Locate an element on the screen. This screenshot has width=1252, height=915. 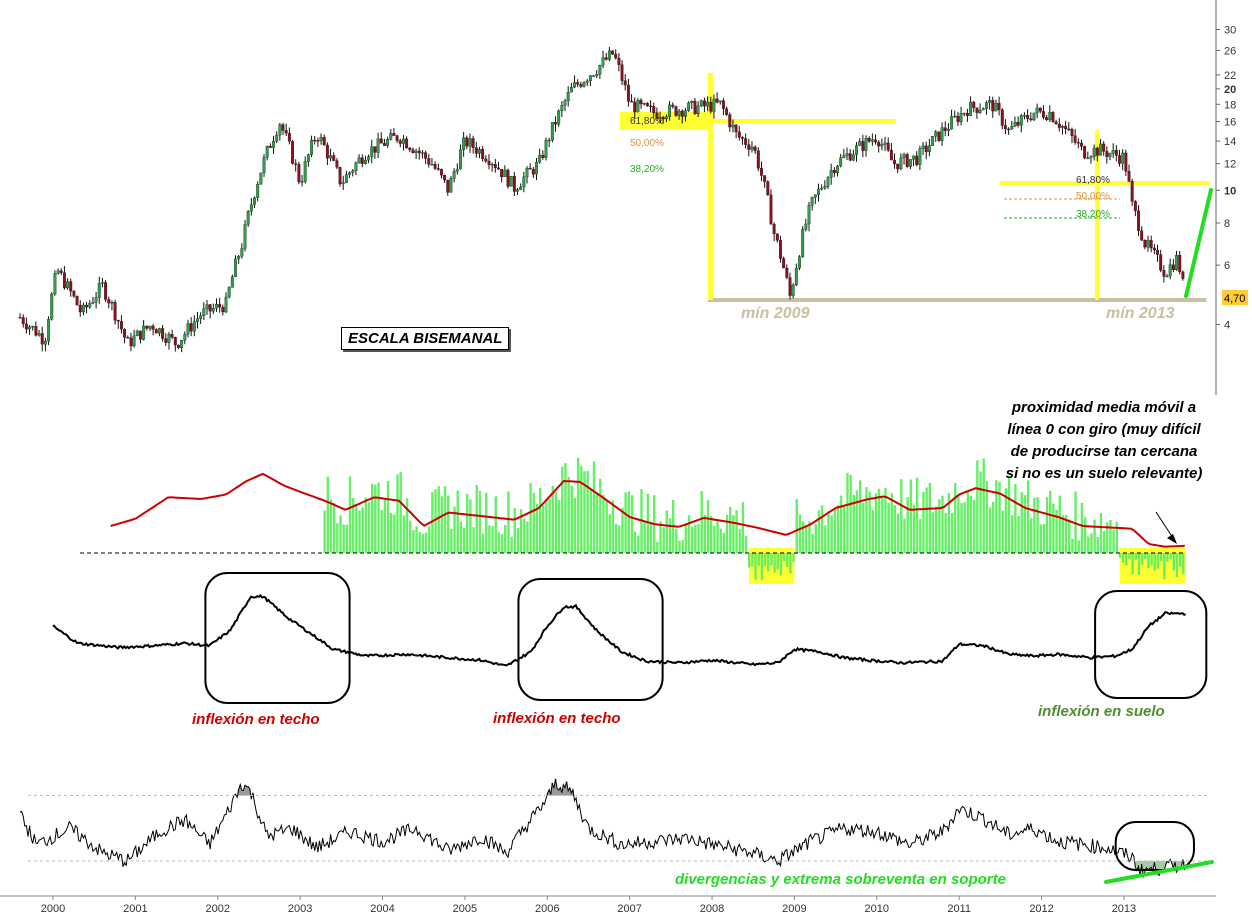
low-2009-label: mín 2009 is located at coordinates (775, 313).